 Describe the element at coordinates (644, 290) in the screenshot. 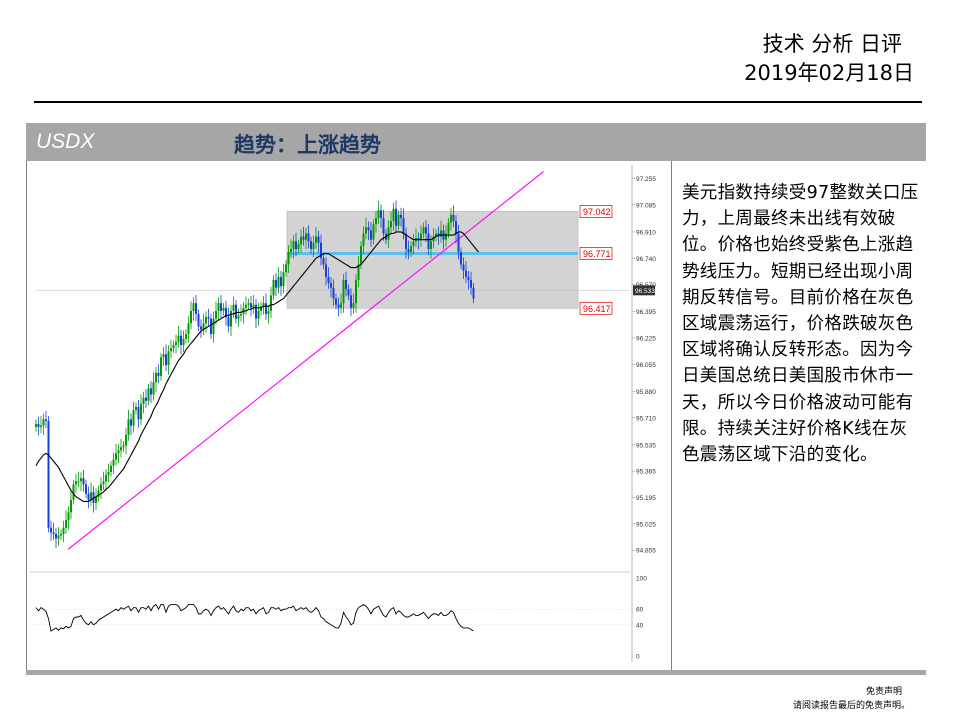

I see `last-price-box` at that location.